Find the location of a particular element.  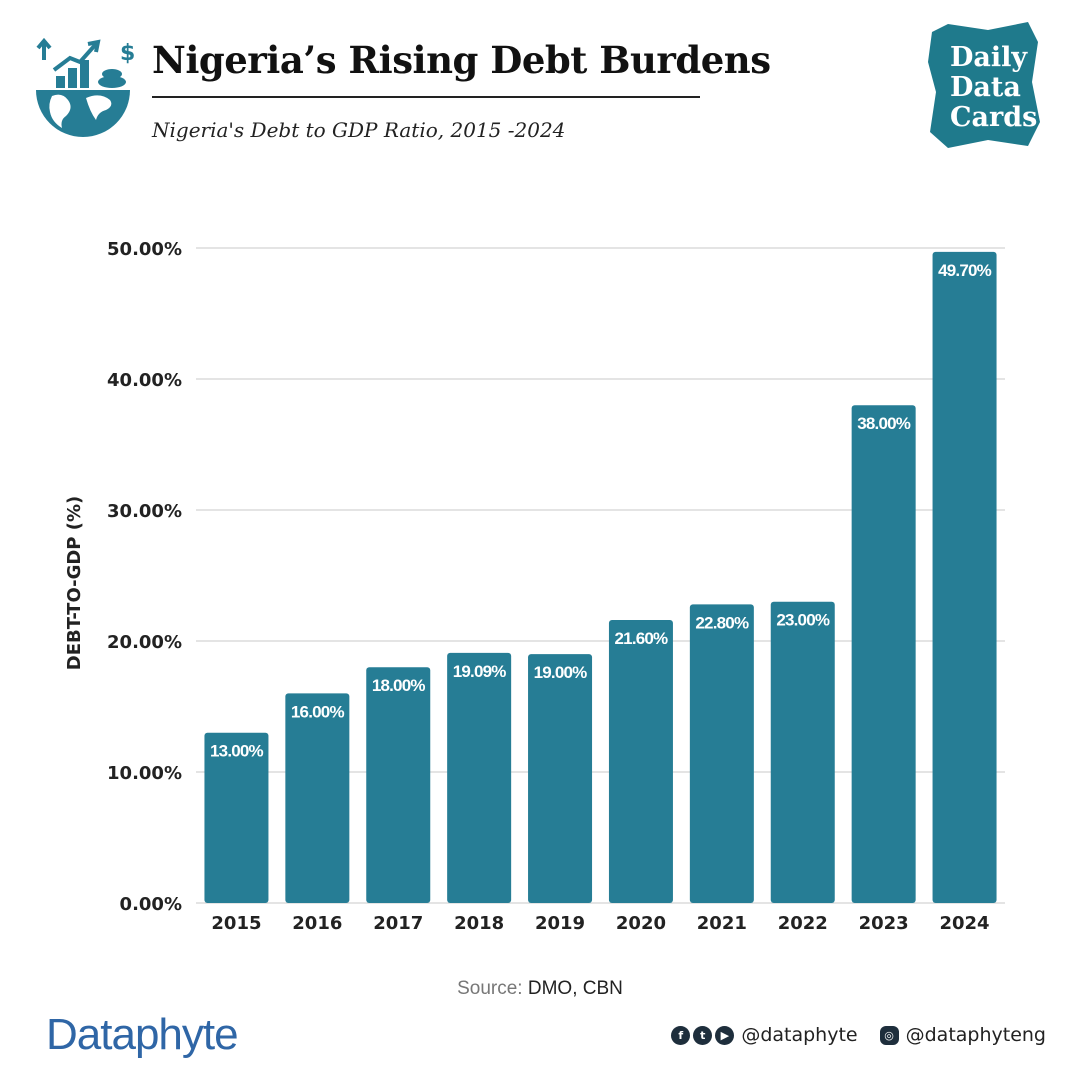

facebook-icon: f is located at coordinates (681, 1035).